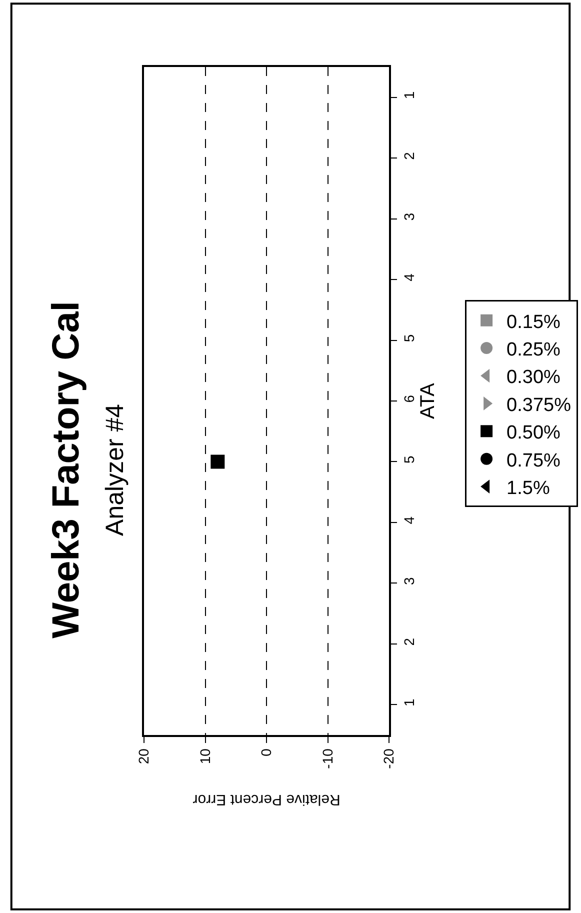 The image size is (581, 913). What do you see at coordinates (533, 433) in the screenshot?
I see `legend-label: 0.50%` at bounding box center [533, 433].